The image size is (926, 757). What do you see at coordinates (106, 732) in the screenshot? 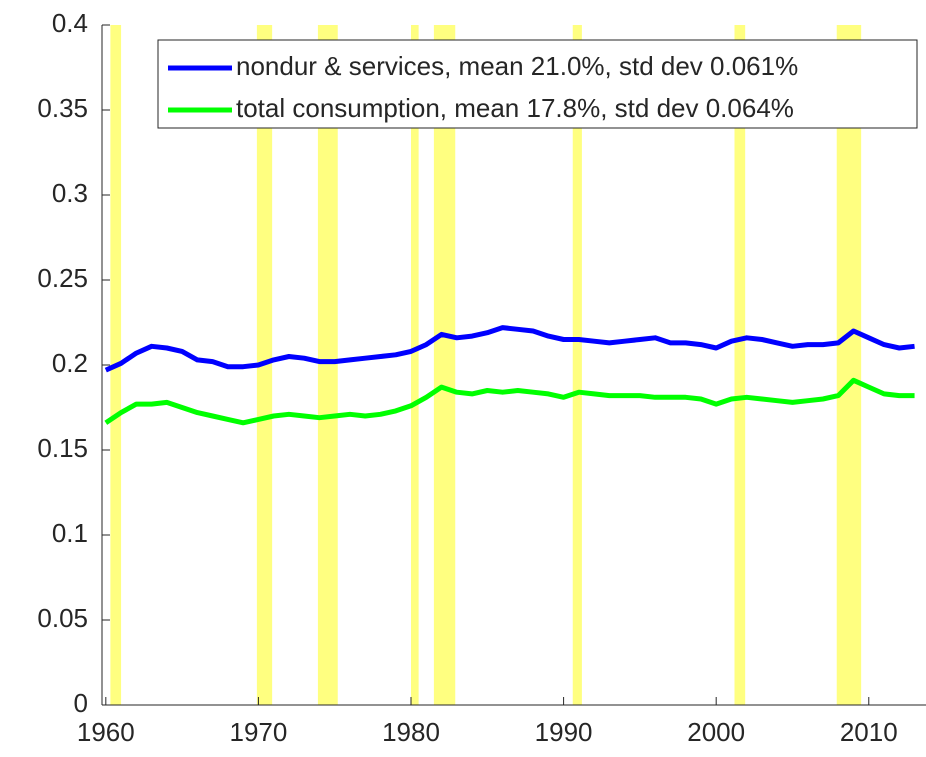
I see `x-tick-label: 1960` at bounding box center [106, 732].